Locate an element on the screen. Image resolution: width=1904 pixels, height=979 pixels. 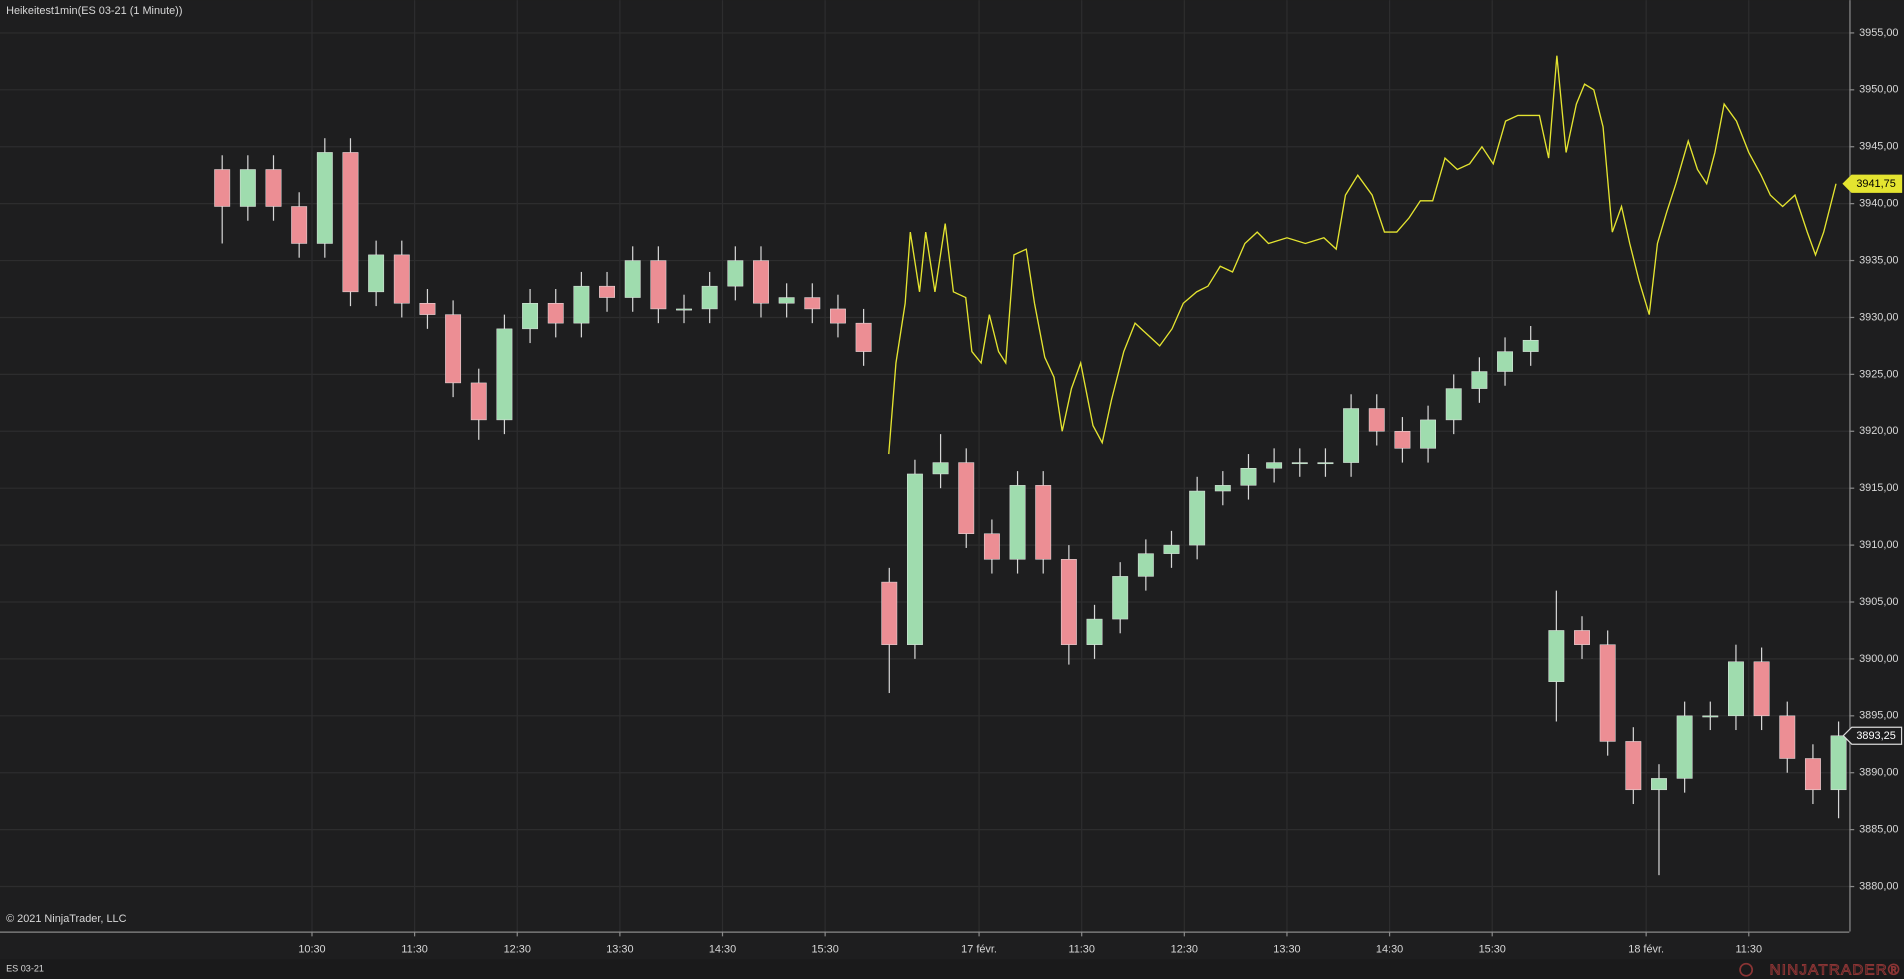
y-tick-label: 3935,00 is located at coordinates (1878, 260).